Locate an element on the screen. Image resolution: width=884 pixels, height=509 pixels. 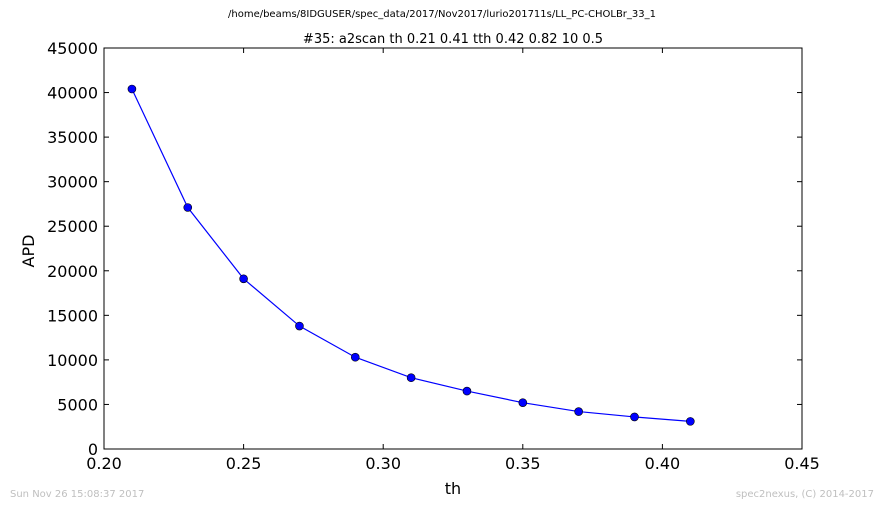
x-axis-label: th is located at coordinates (453, 488).